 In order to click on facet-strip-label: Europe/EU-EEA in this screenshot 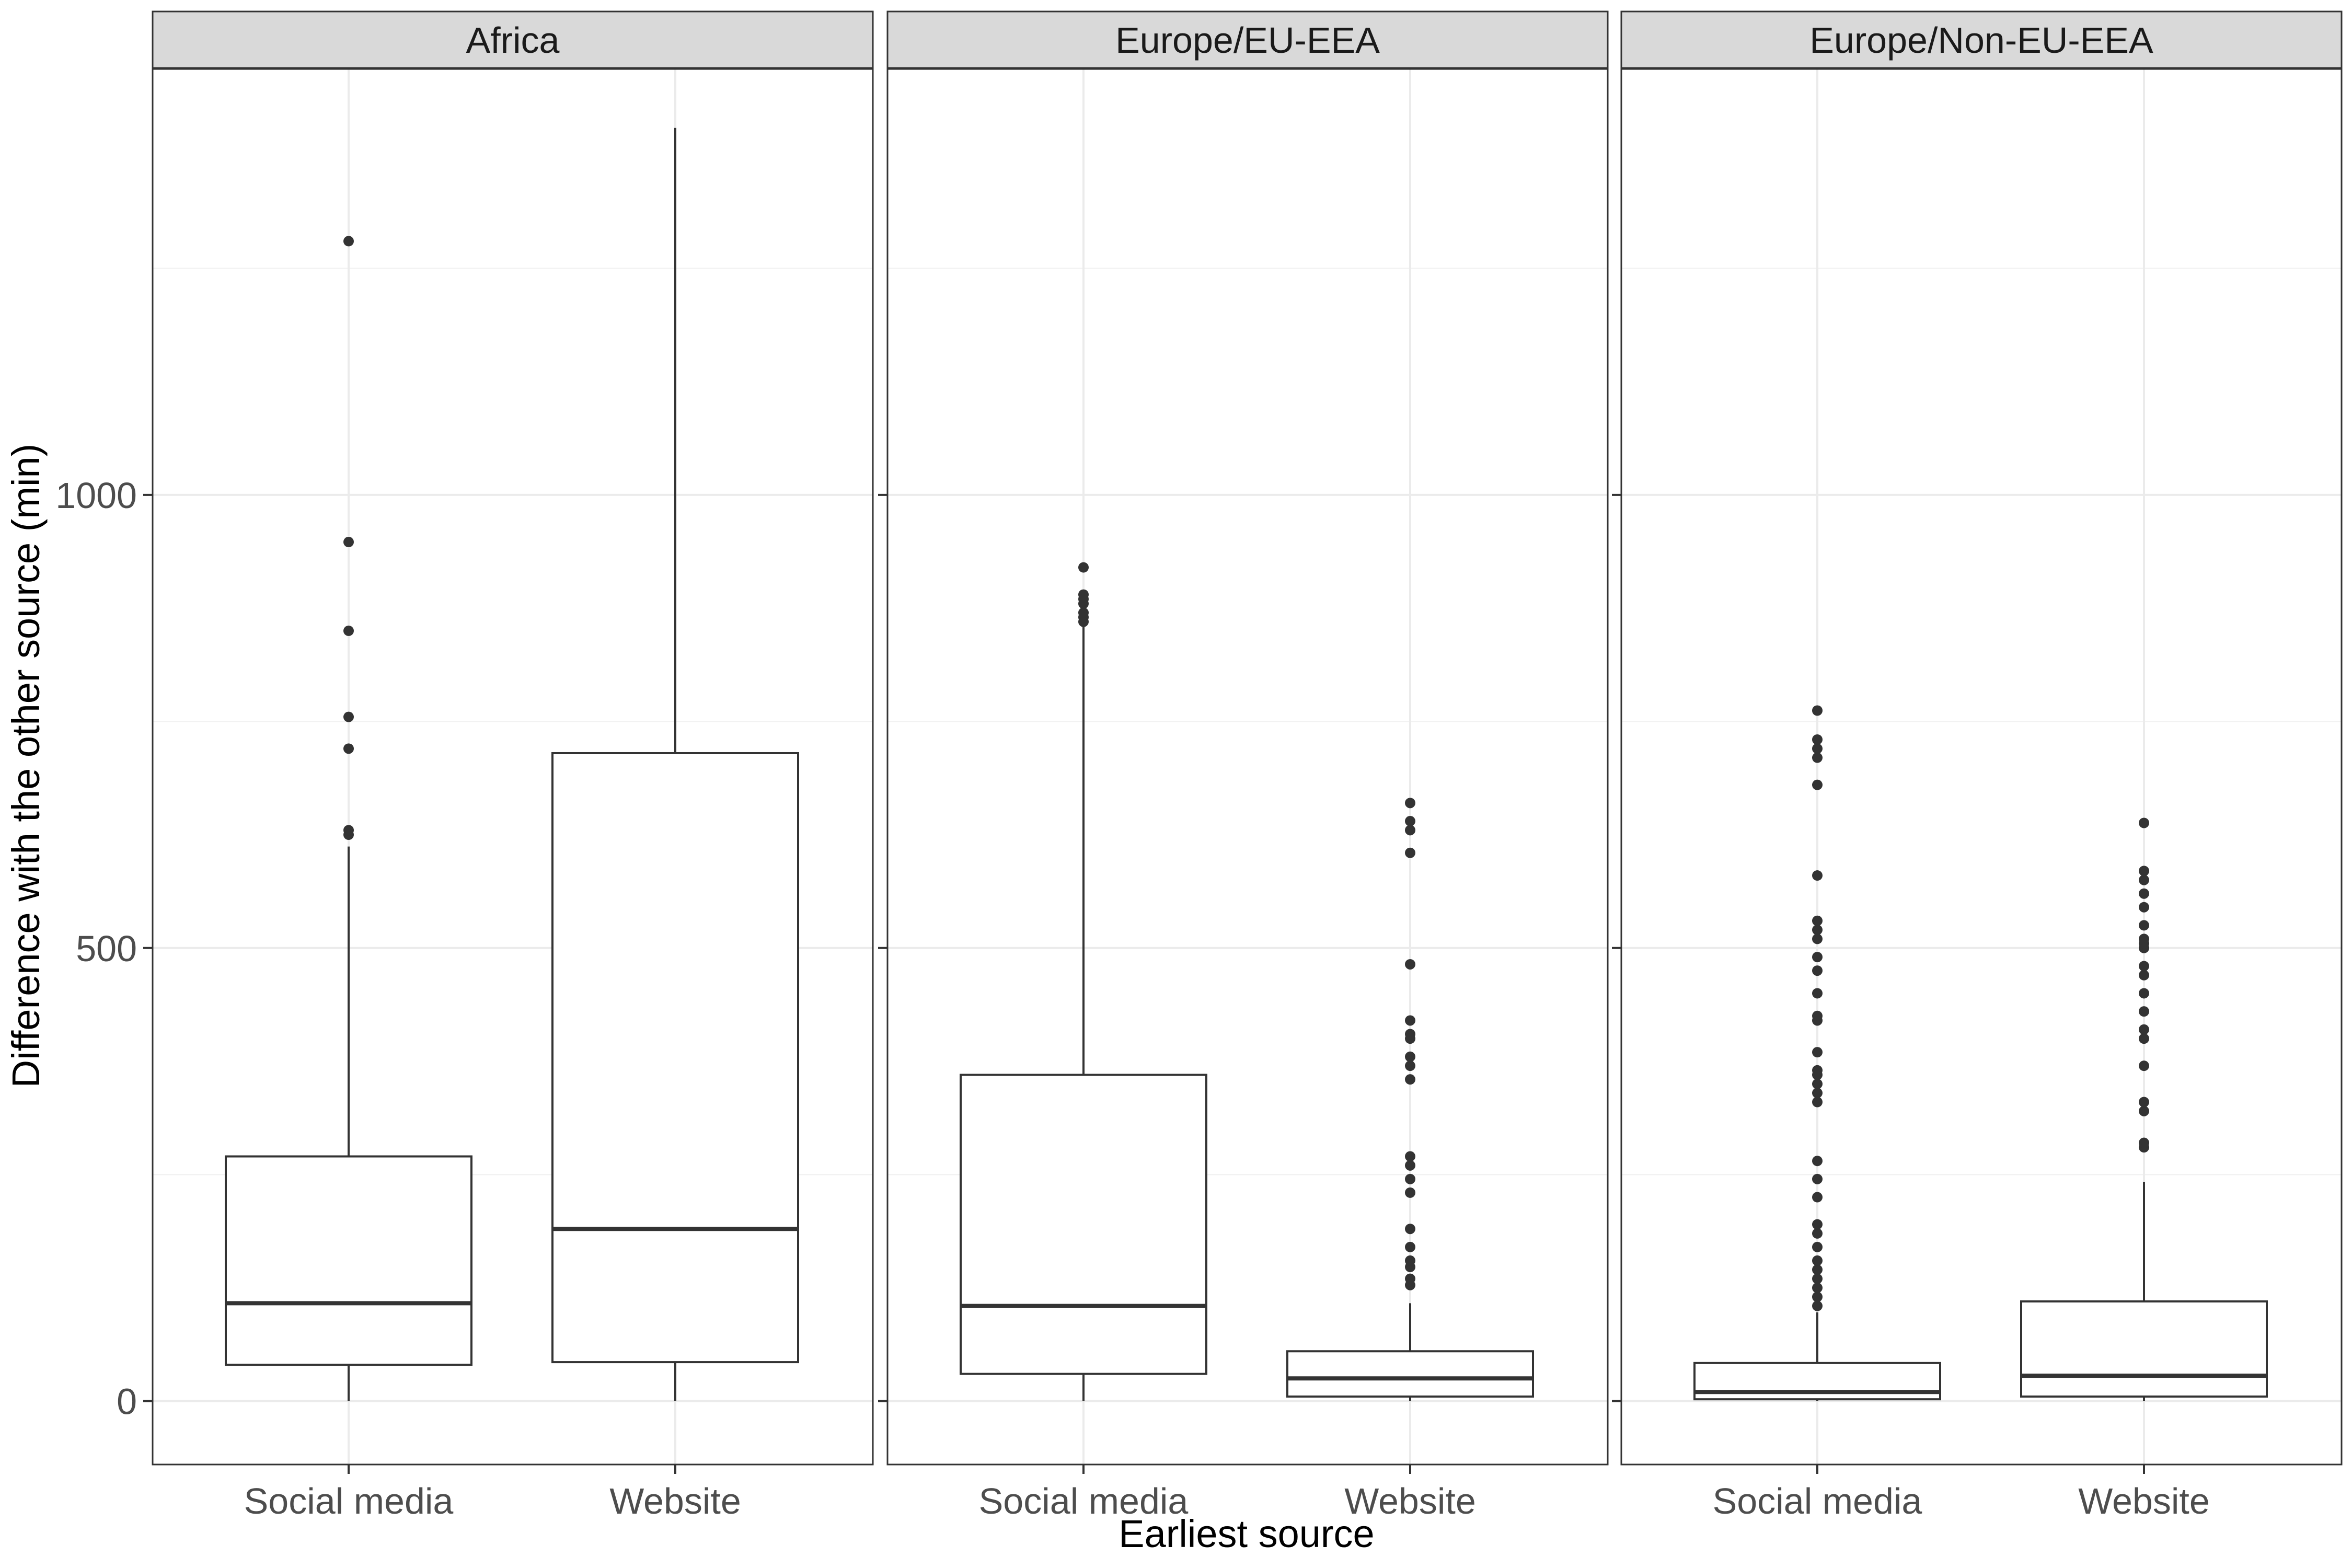, I will do `click(1247, 40)`.